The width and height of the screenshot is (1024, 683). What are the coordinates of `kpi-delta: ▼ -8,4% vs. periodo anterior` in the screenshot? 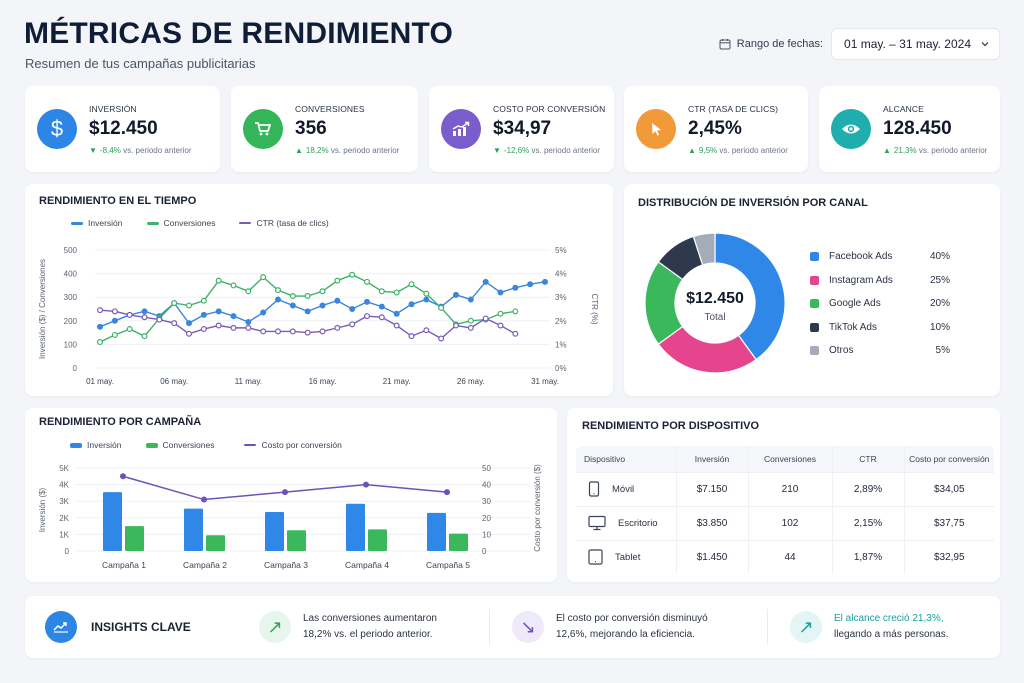 It's located at (140, 150).